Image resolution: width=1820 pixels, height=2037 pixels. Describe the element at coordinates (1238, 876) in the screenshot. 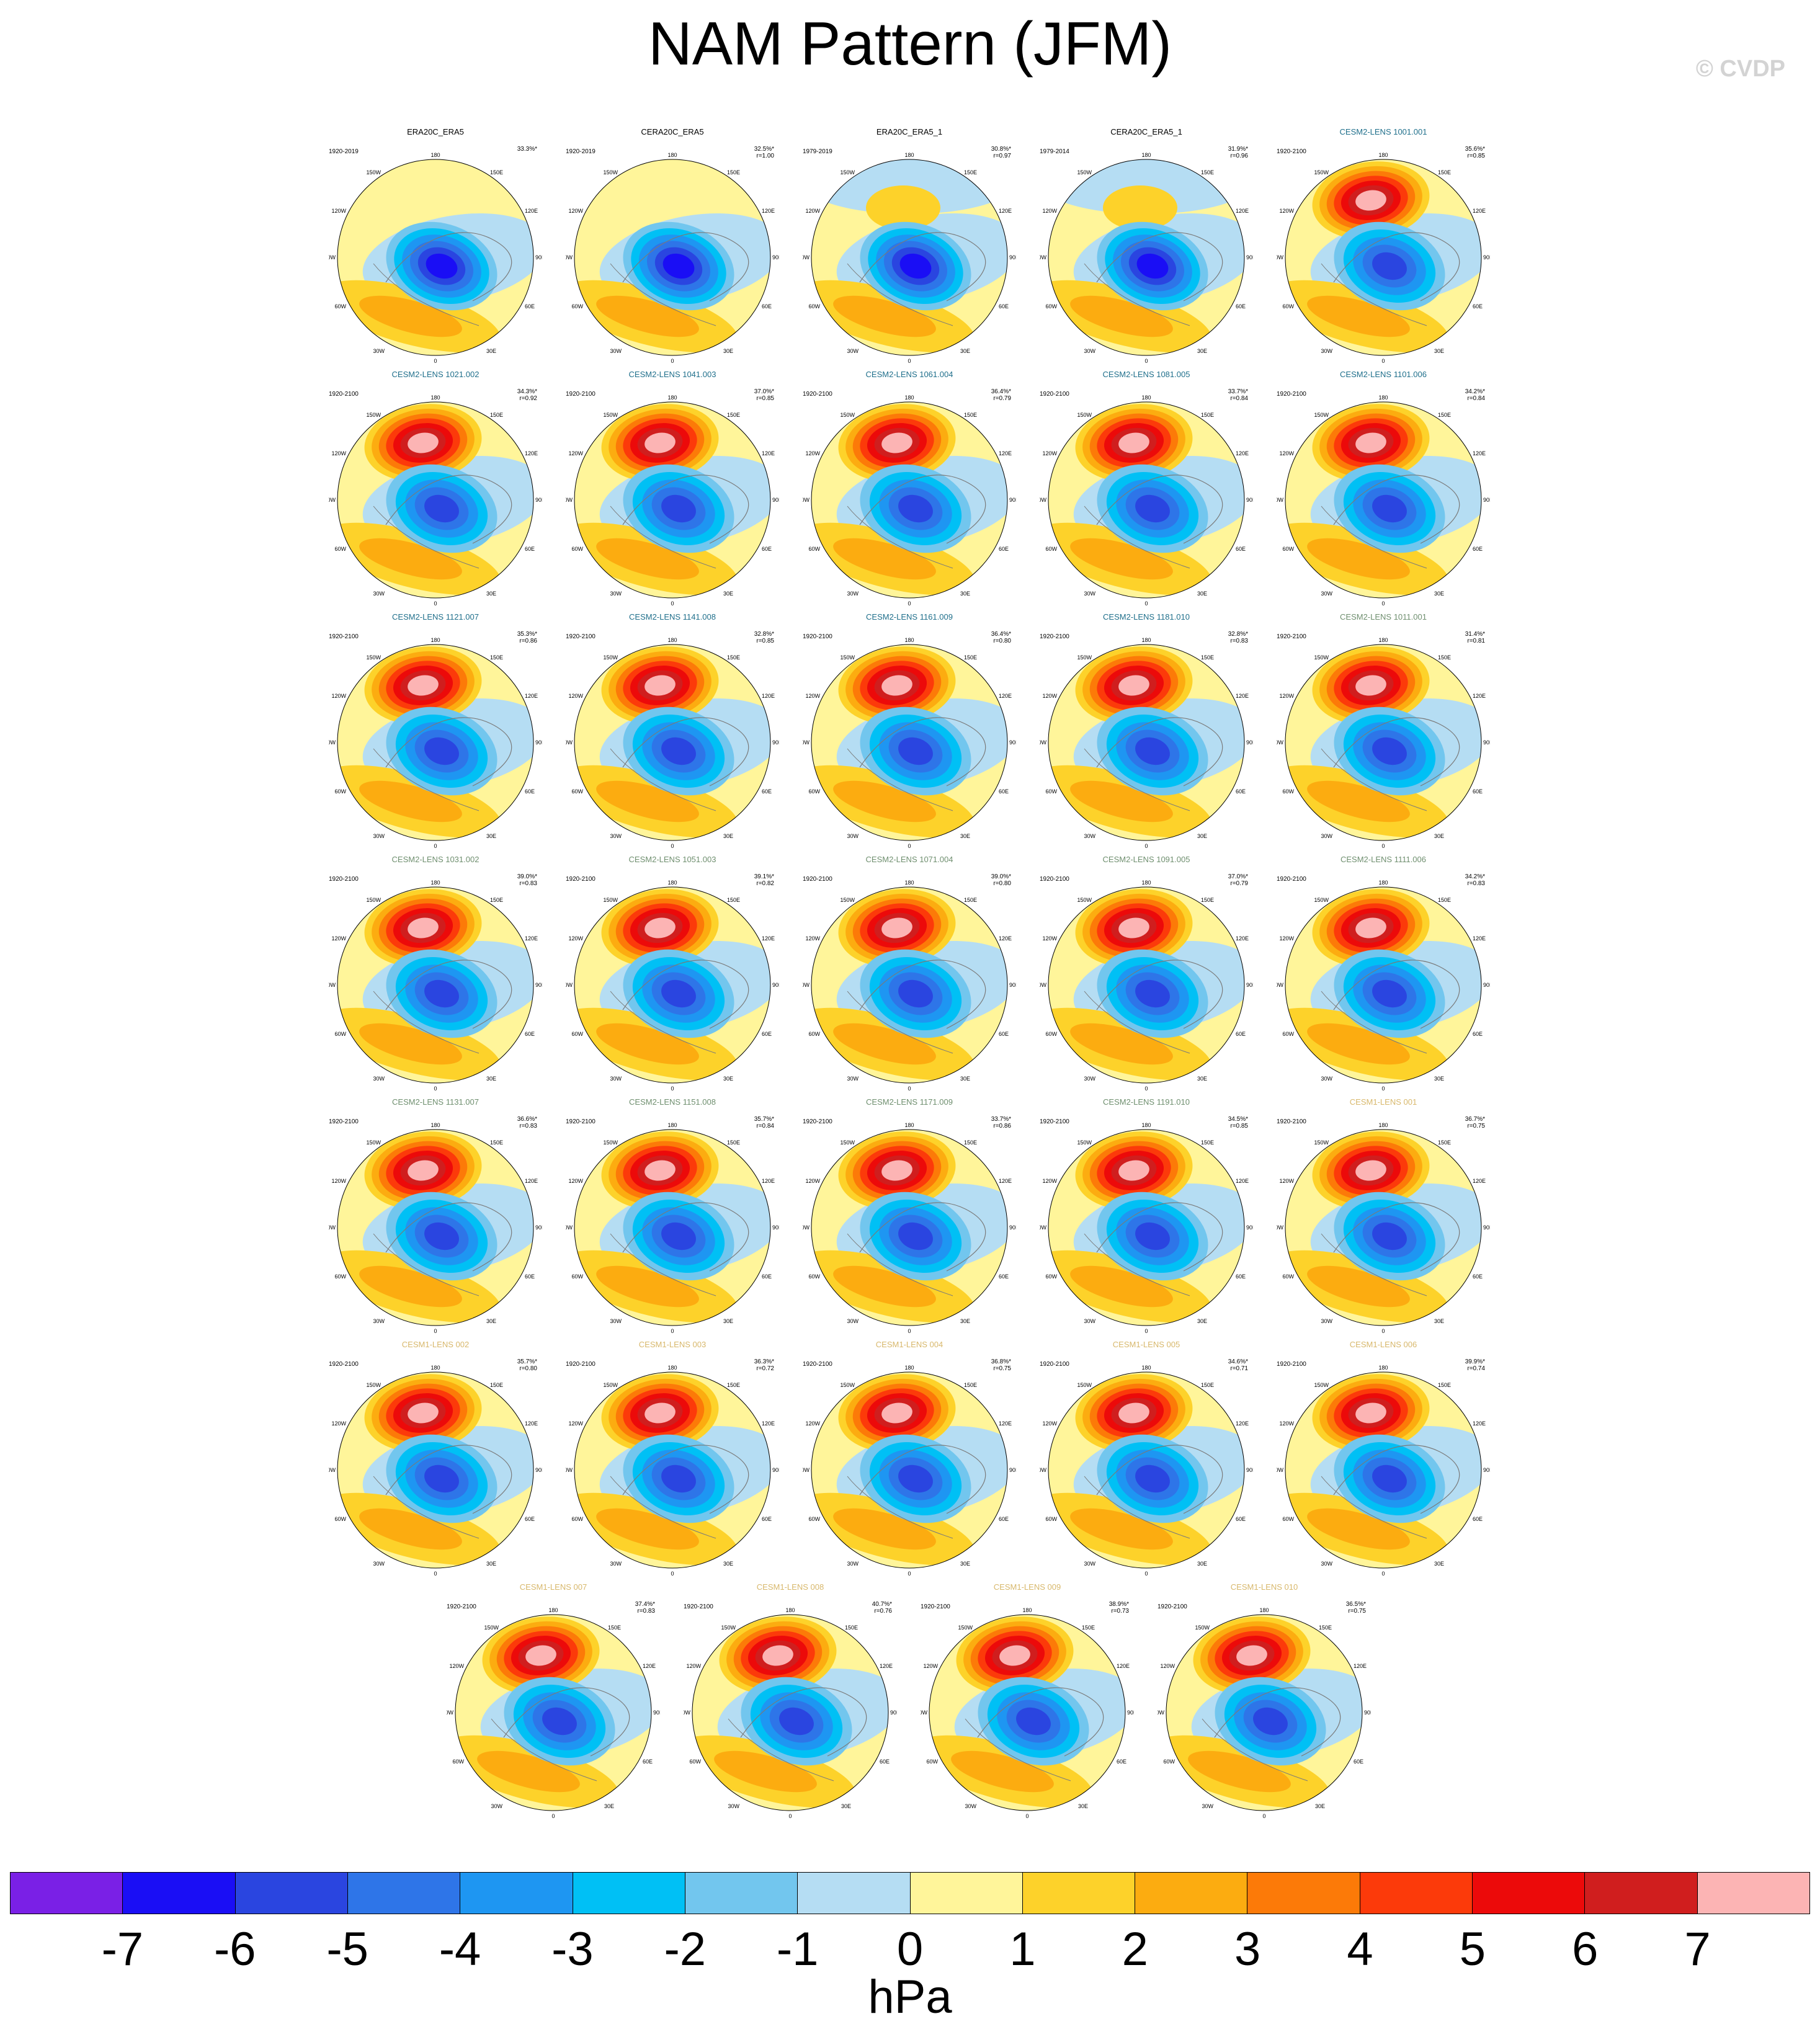

I see `variance-explained: 37.0%*` at that location.